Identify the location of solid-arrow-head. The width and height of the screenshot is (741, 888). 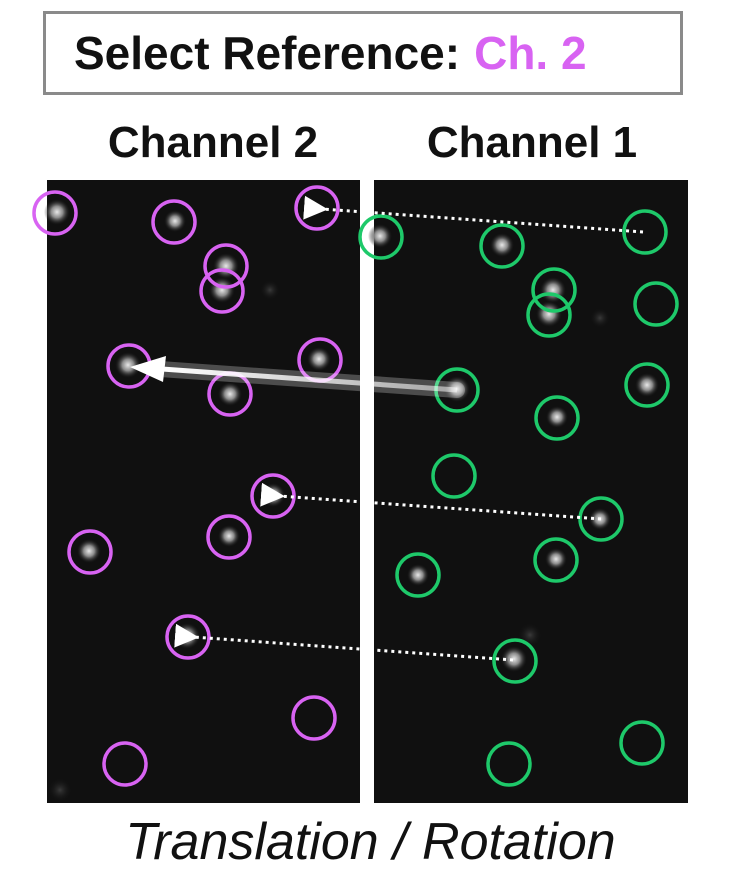
(148, 369).